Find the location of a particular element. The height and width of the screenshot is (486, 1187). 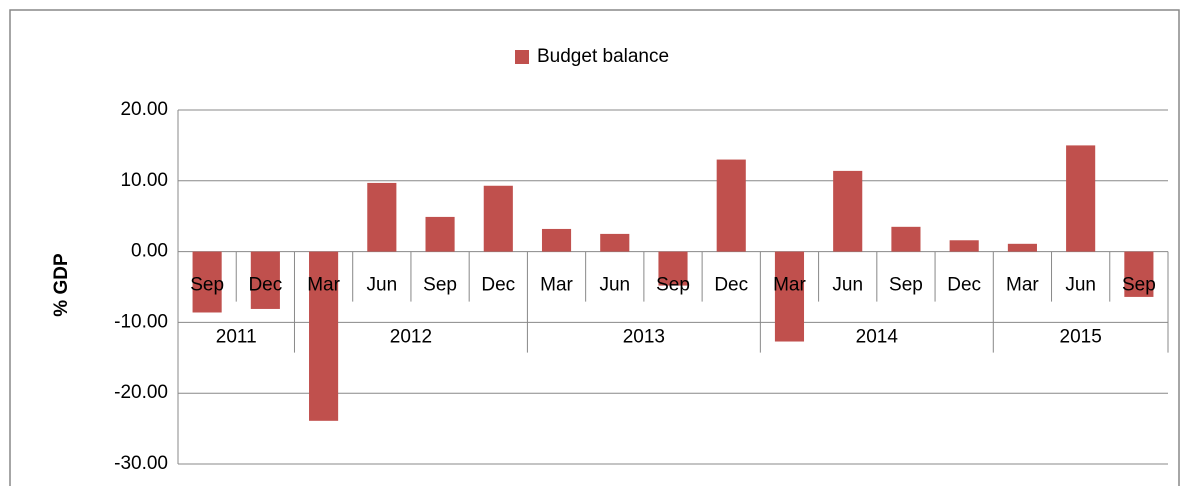

group-label: 2015 is located at coordinates (1081, 337).